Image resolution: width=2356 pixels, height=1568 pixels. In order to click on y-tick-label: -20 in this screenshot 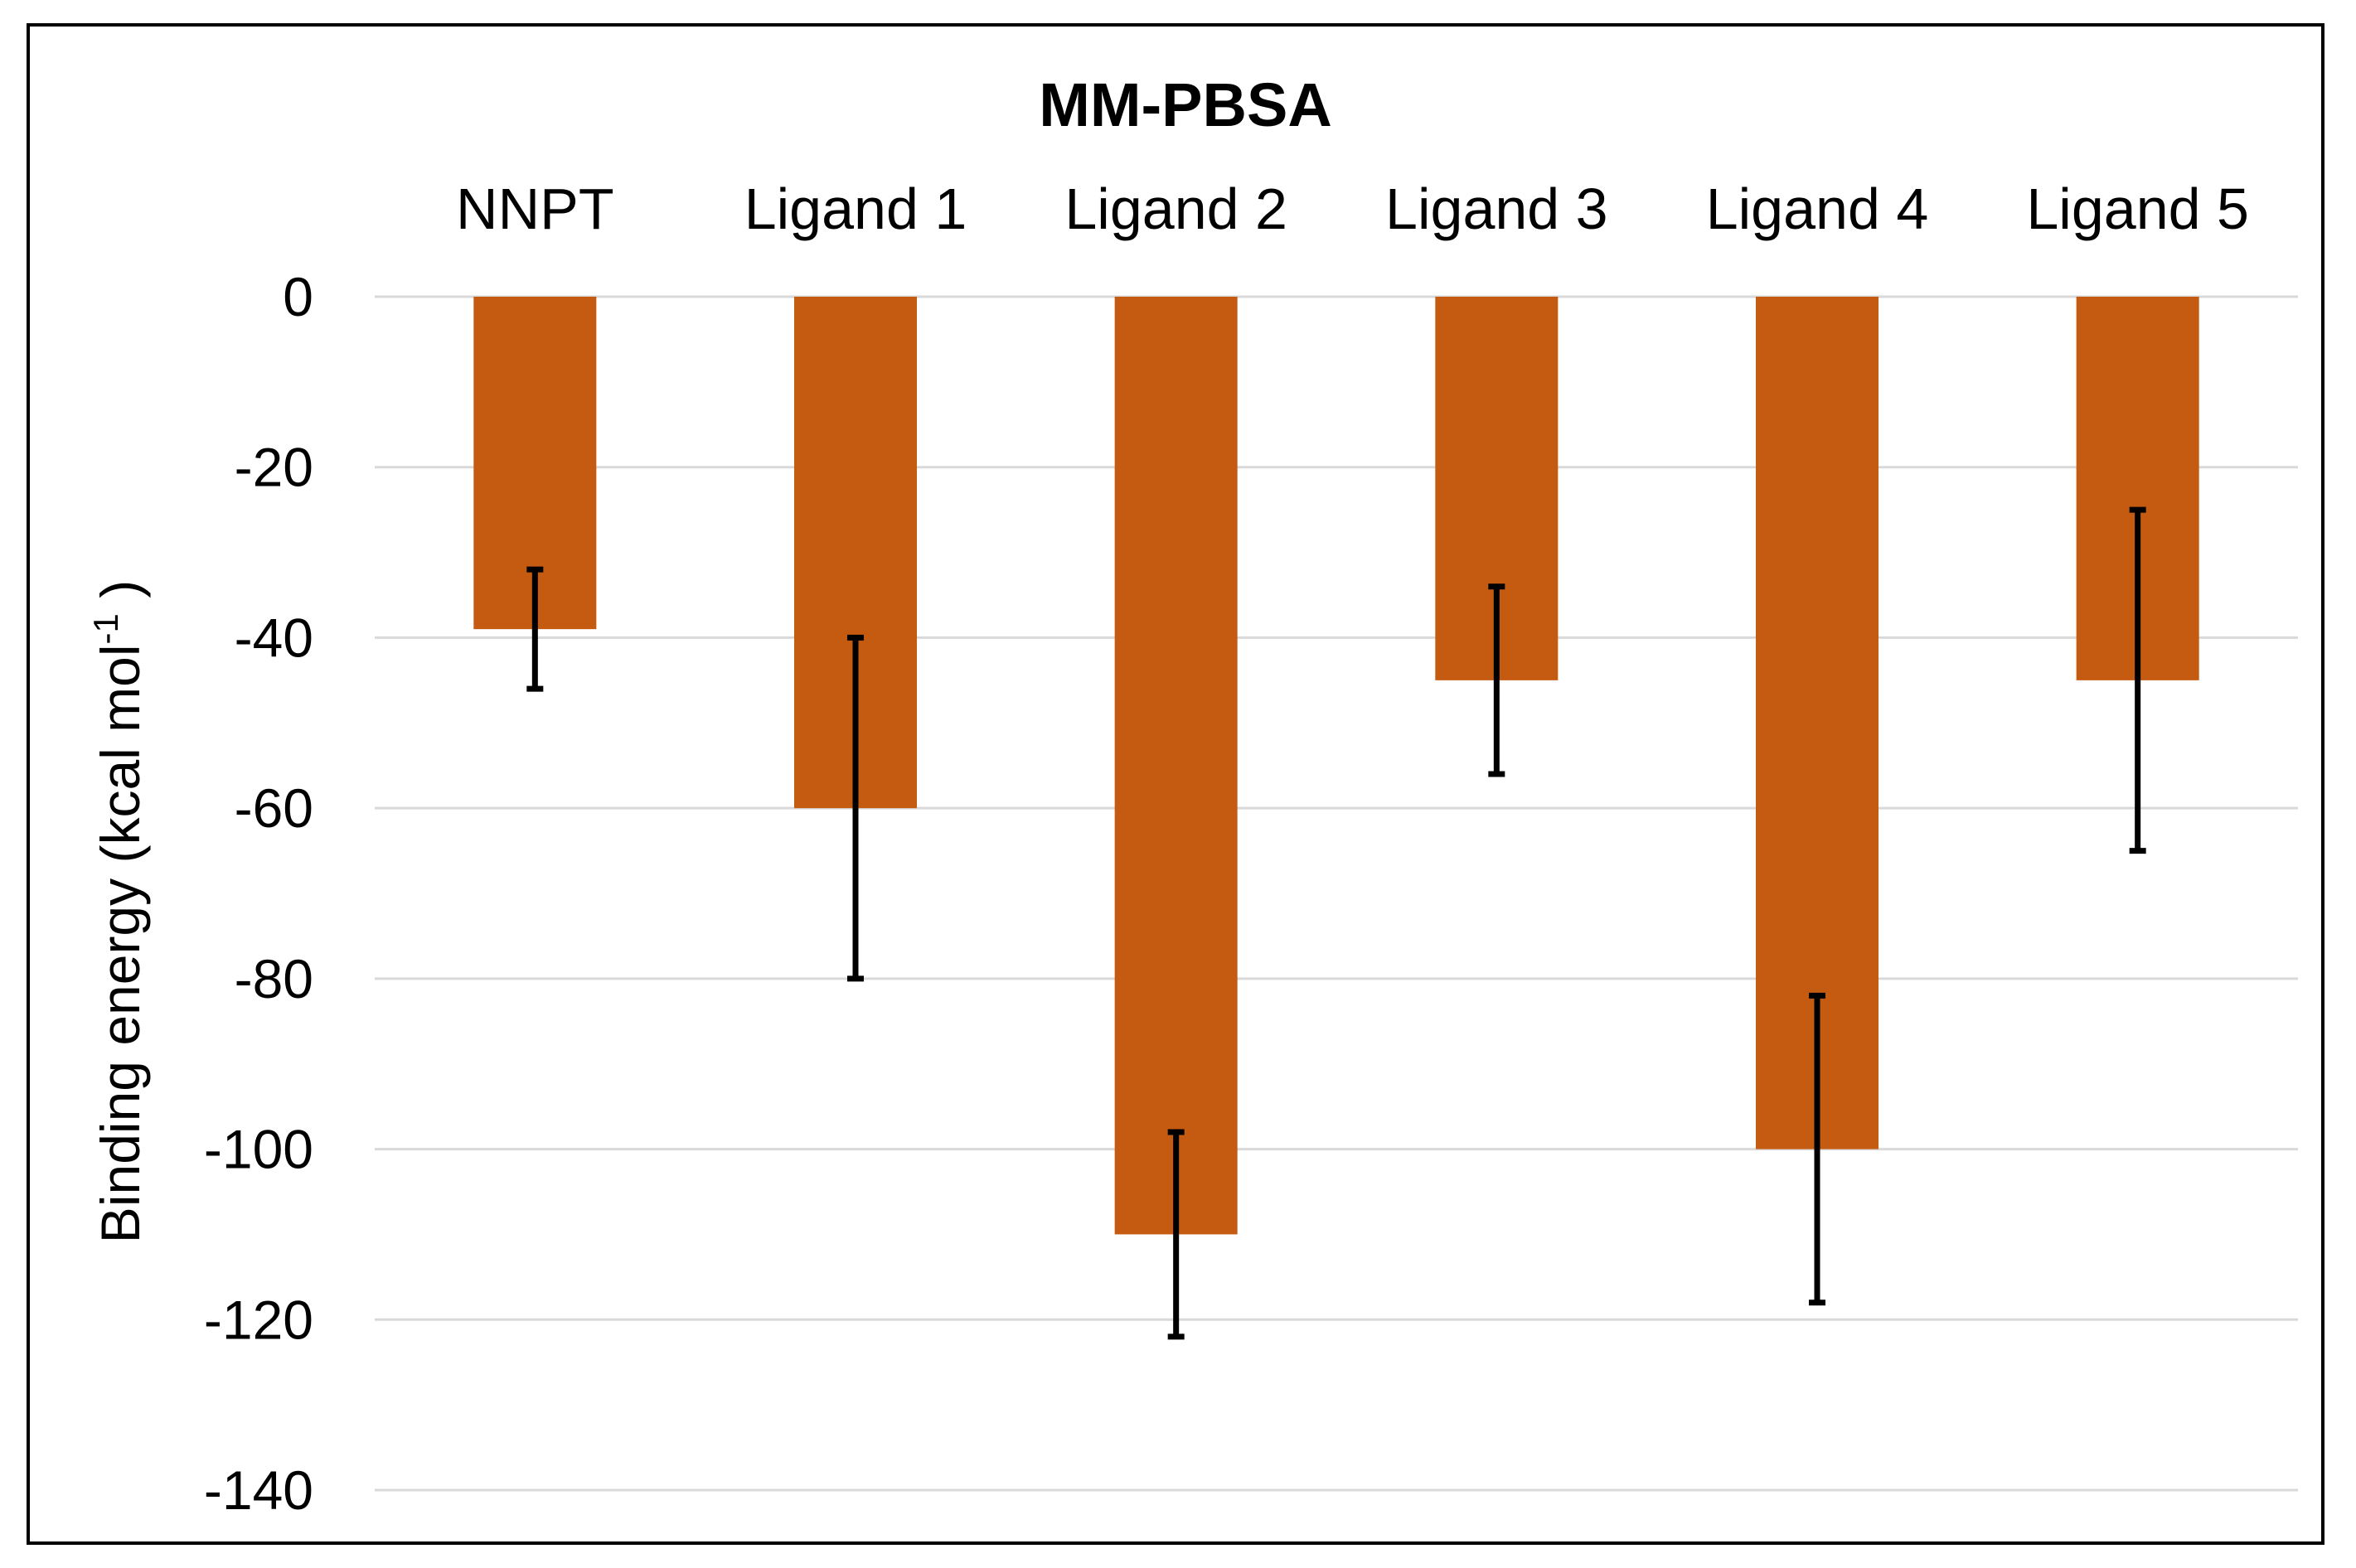, I will do `click(274, 468)`.